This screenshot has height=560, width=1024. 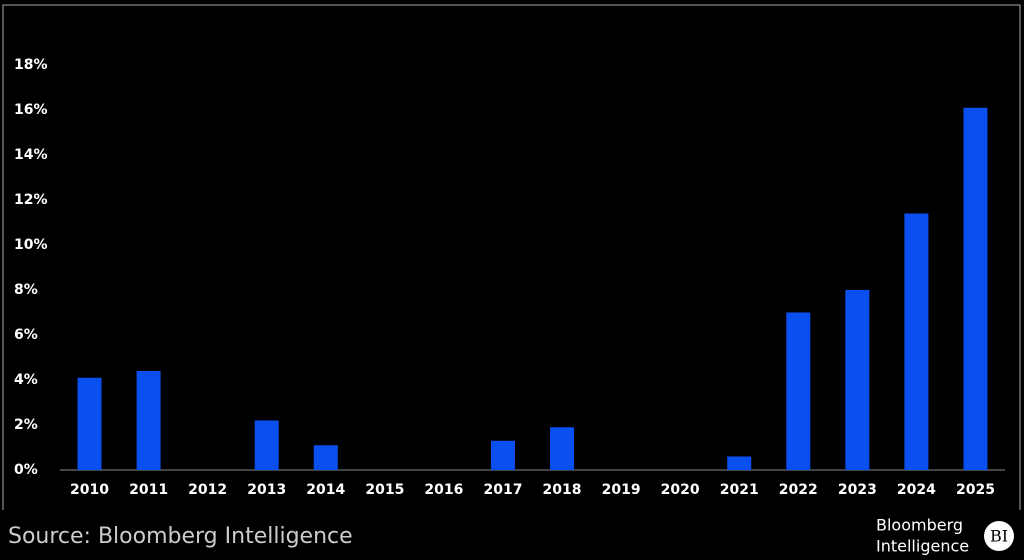 What do you see at coordinates (26, 470) in the screenshot?
I see `y-tick-label: 0%` at bounding box center [26, 470].